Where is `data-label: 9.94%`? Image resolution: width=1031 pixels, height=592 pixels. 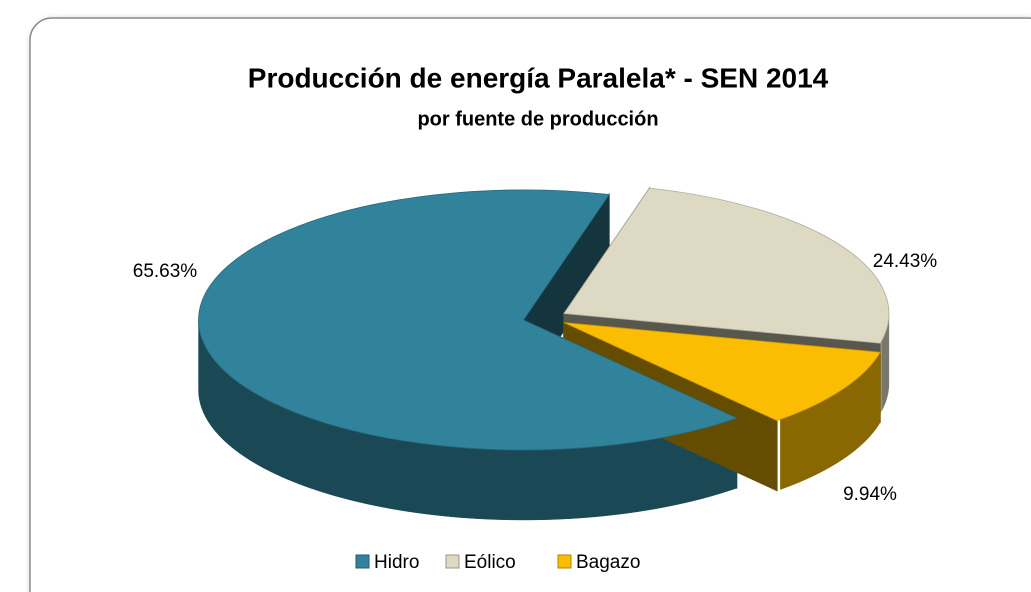 data-label: 9.94% is located at coordinates (870, 494).